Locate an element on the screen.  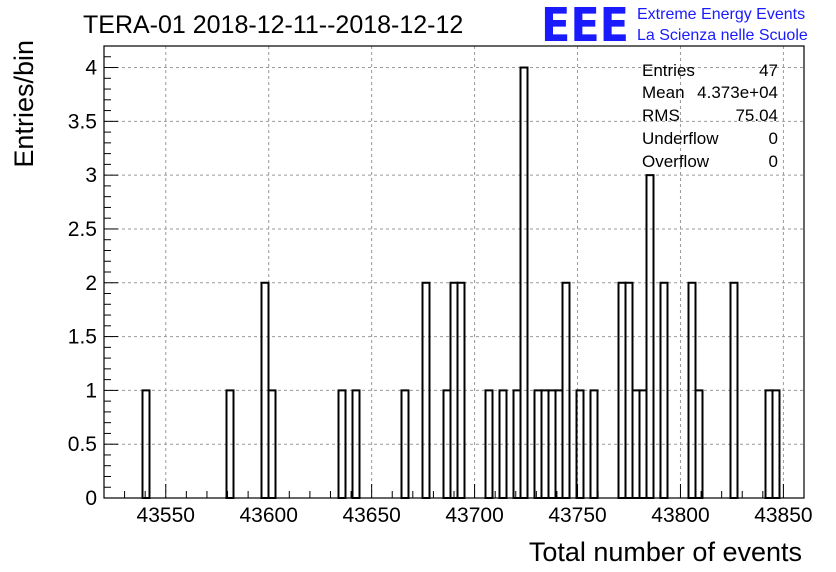
y-tick-label: 1 is located at coordinates (91, 390).